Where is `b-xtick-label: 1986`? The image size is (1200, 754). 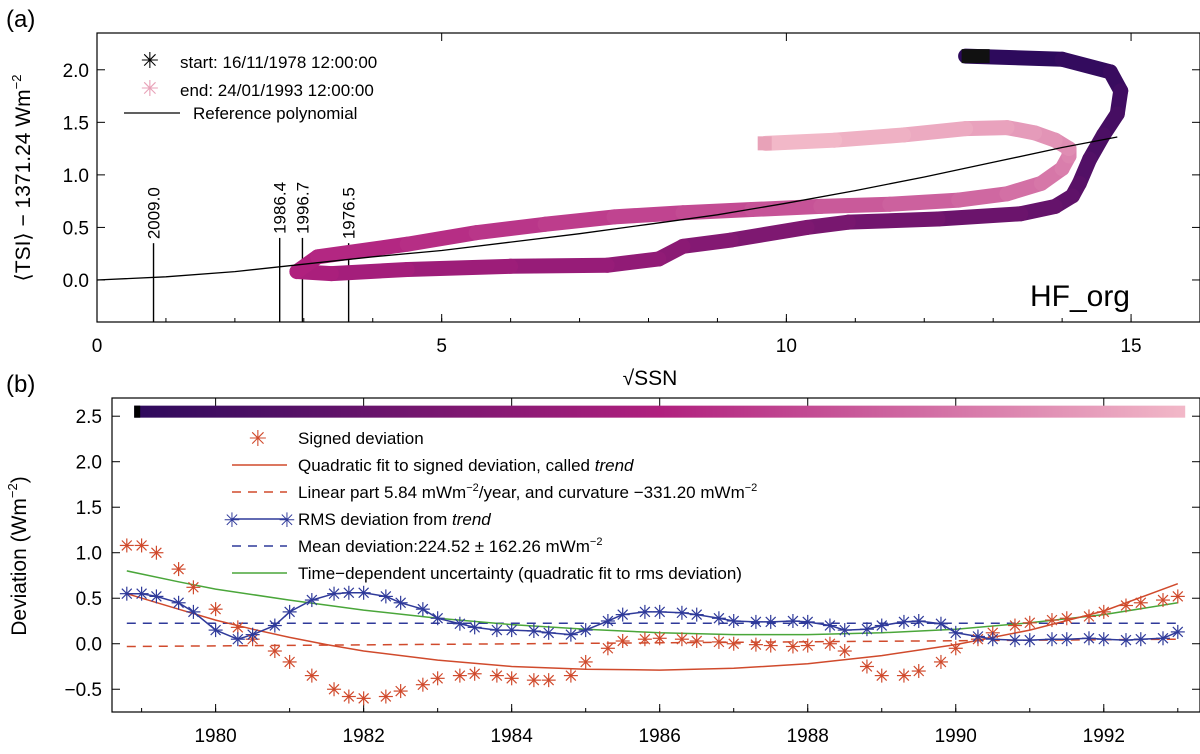 b-xtick-label: 1986 is located at coordinates (660, 736).